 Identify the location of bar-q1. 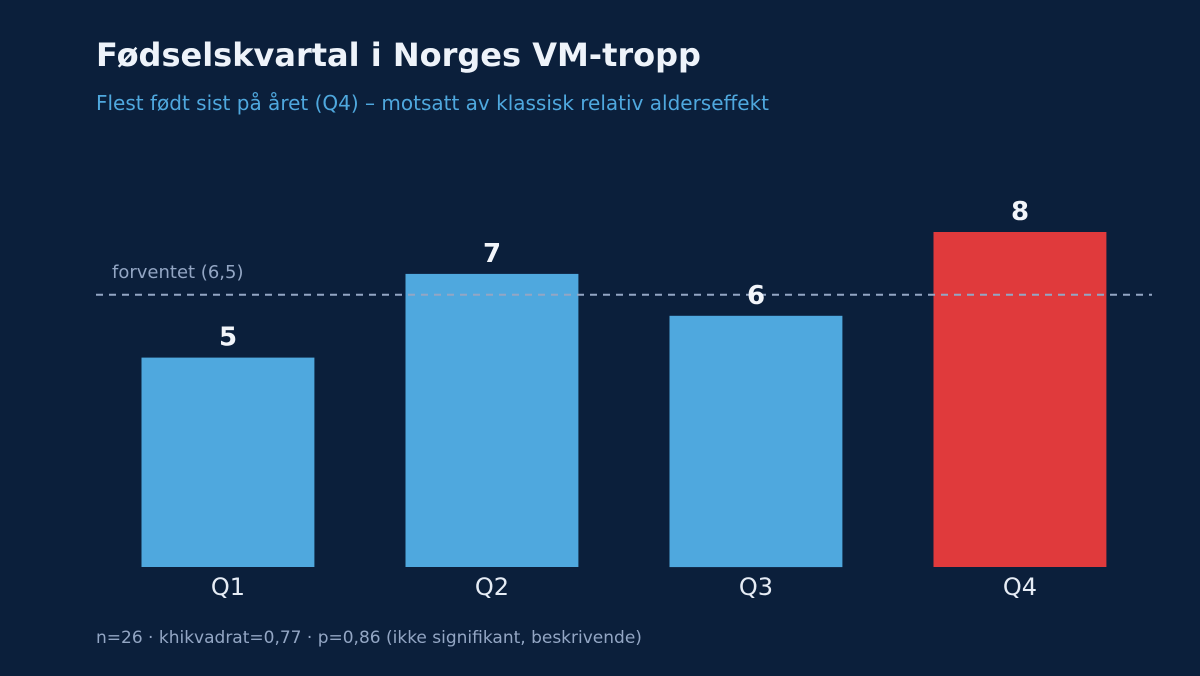
(228, 462).